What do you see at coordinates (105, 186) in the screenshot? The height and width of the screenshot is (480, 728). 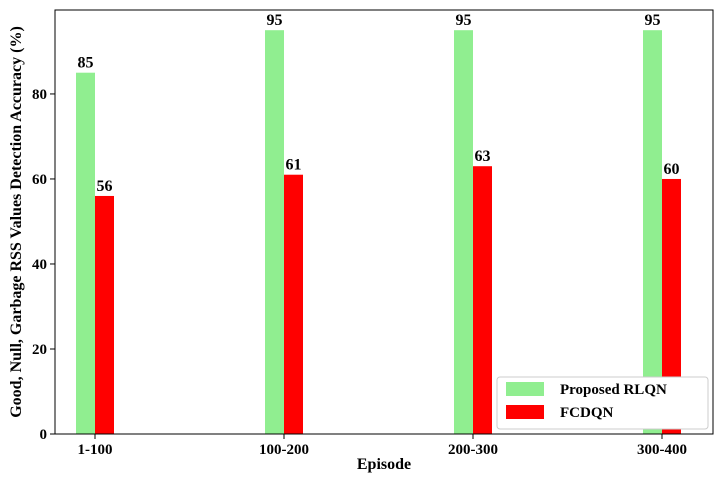 I see `bar-label-fcdqn-1-100: 56` at bounding box center [105, 186].